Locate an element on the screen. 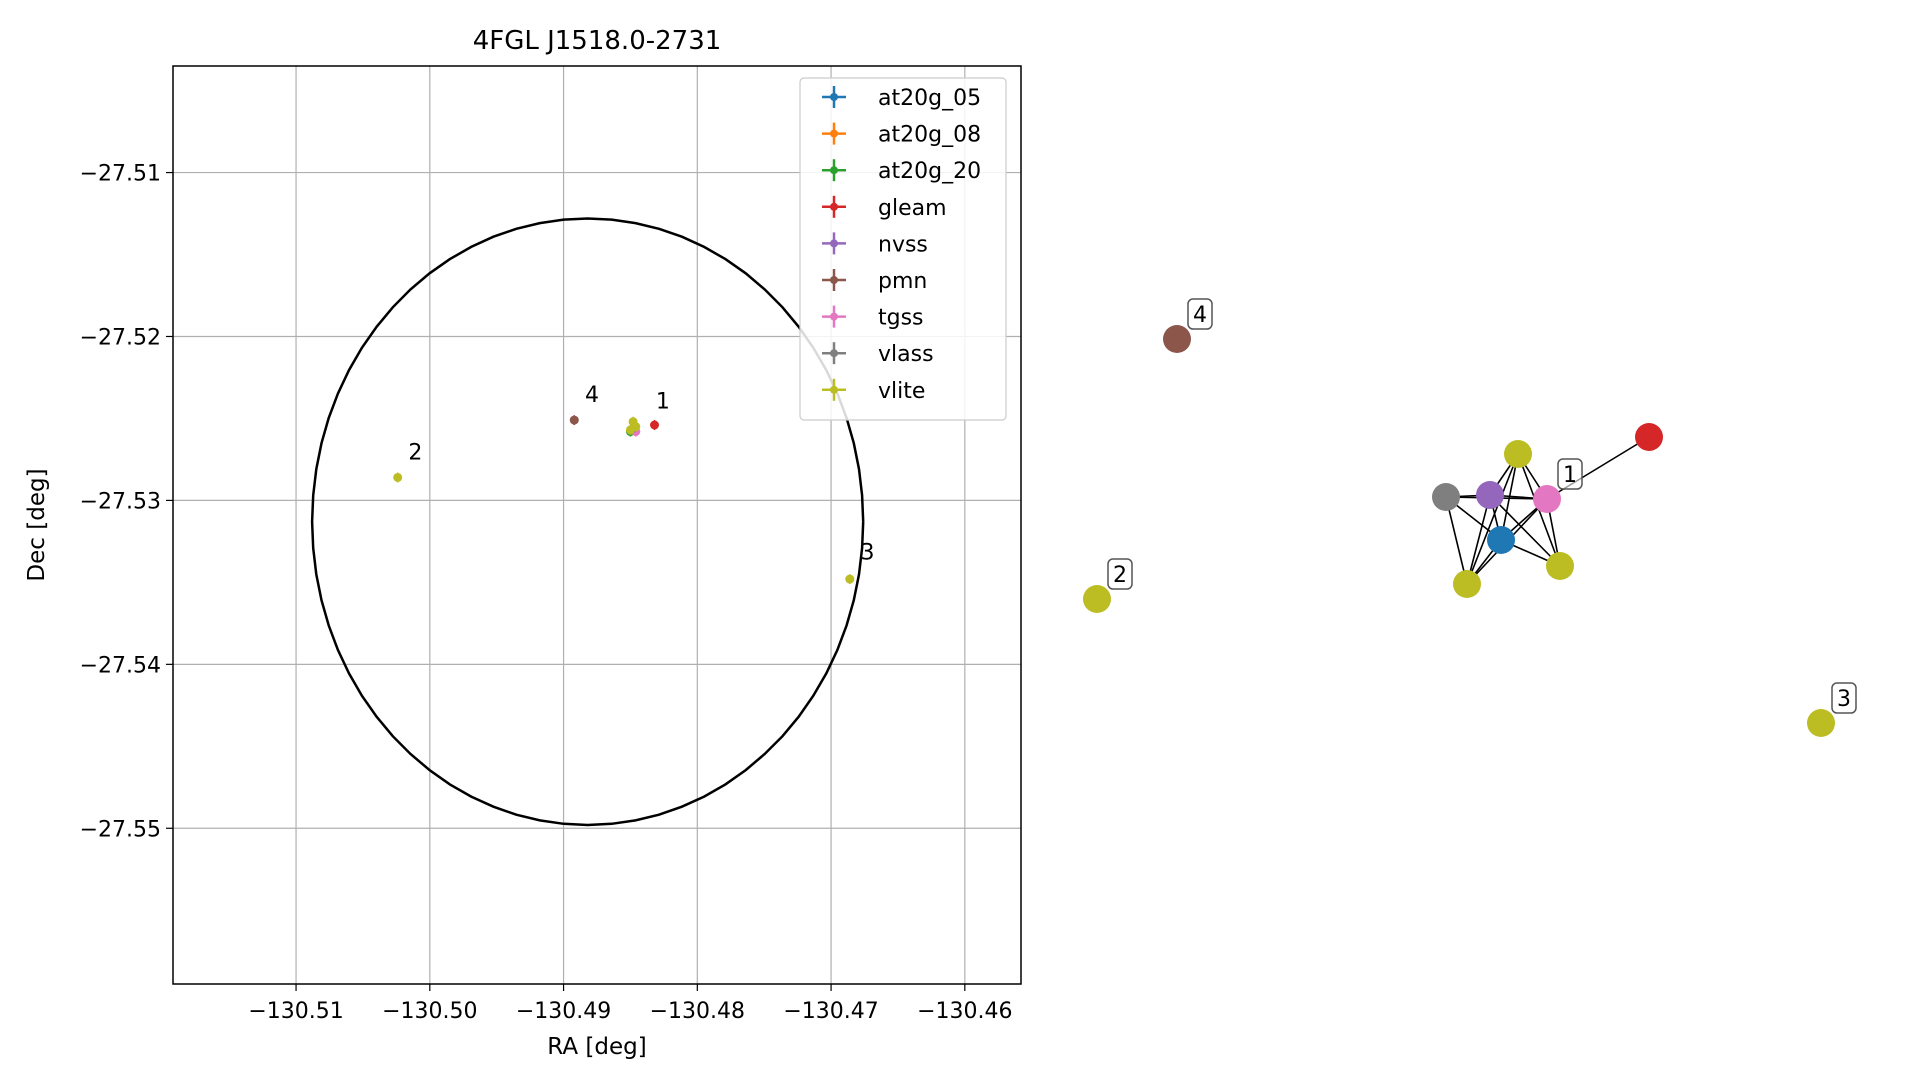  point-pmn is located at coordinates (574, 420).